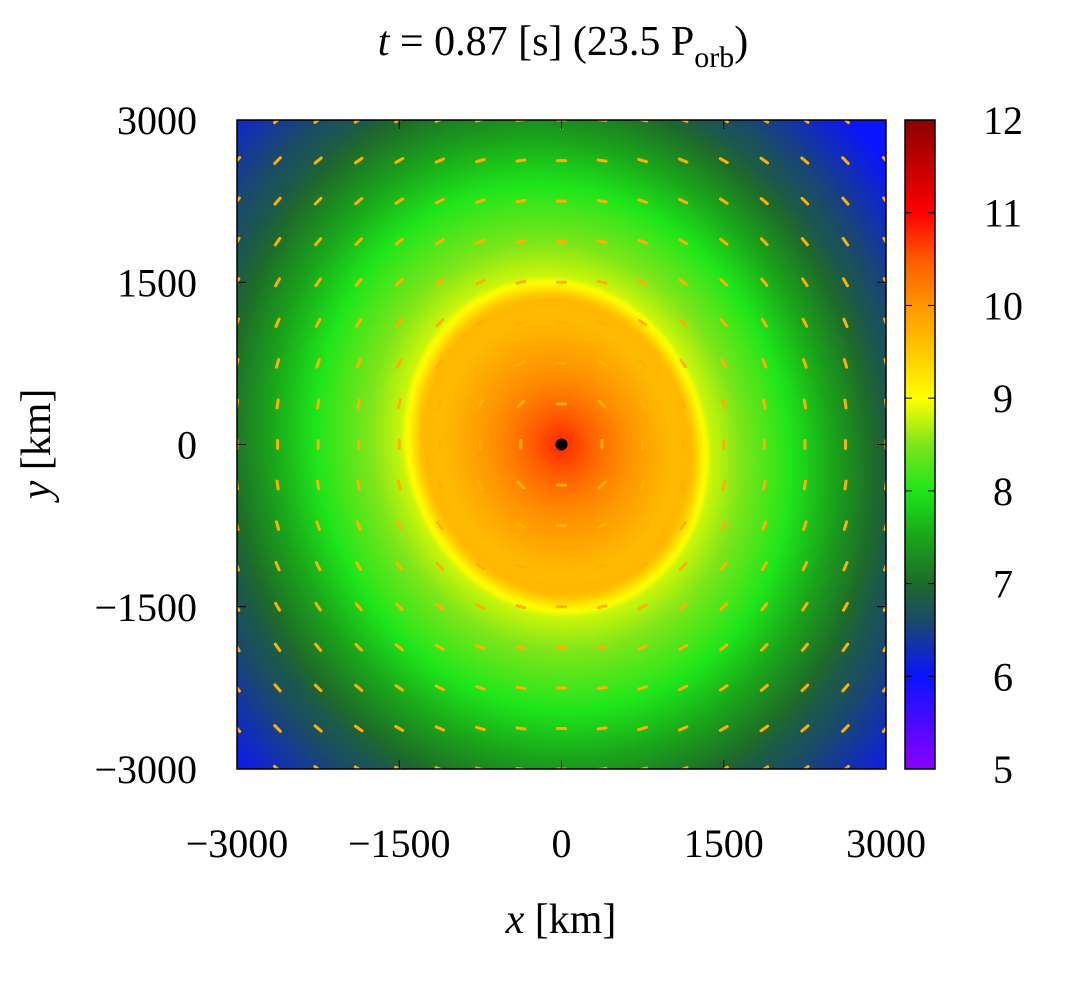 This screenshot has height=983, width=1069. Describe the element at coordinates (37, 446) in the screenshot. I see `y-axis-label: y [km]` at that location.